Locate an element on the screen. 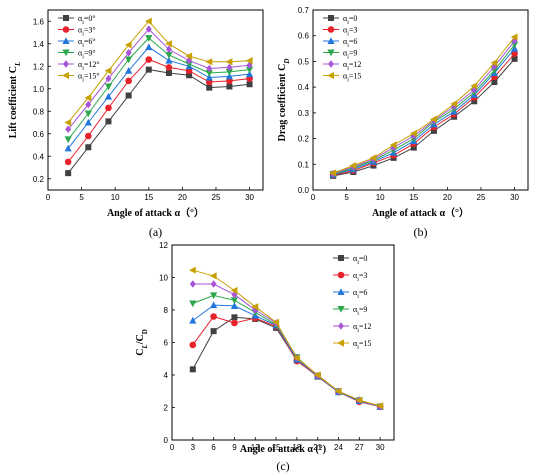 This screenshot has height=476, width=550. x-axis-label-b: Angle of attack α（°） is located at coordinates (420, 212).